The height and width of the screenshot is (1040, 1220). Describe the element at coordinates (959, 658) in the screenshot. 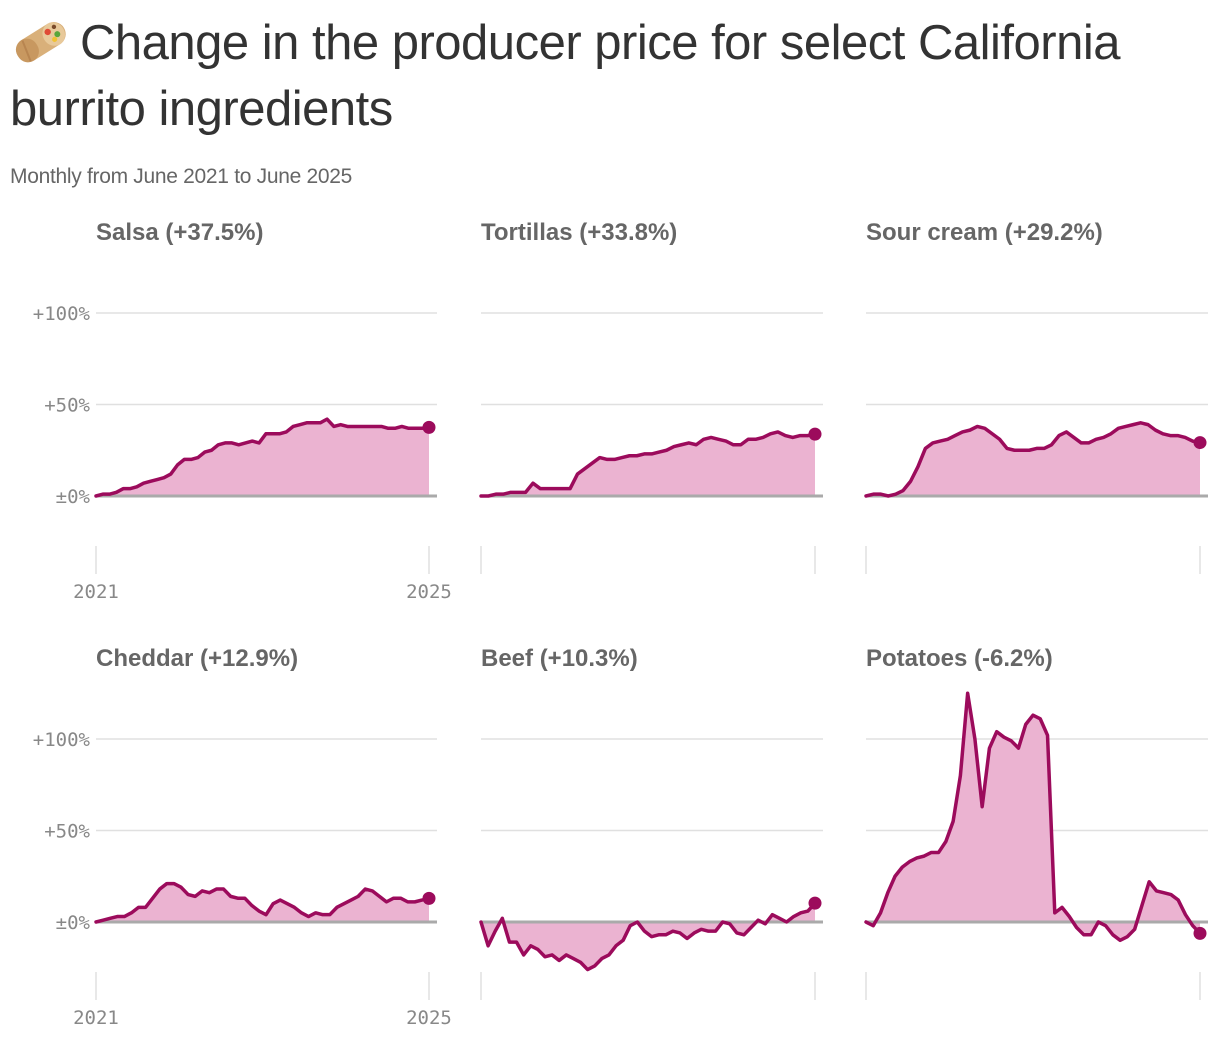

I see `panel-title: Potatoes (-6.2%)` at that location.